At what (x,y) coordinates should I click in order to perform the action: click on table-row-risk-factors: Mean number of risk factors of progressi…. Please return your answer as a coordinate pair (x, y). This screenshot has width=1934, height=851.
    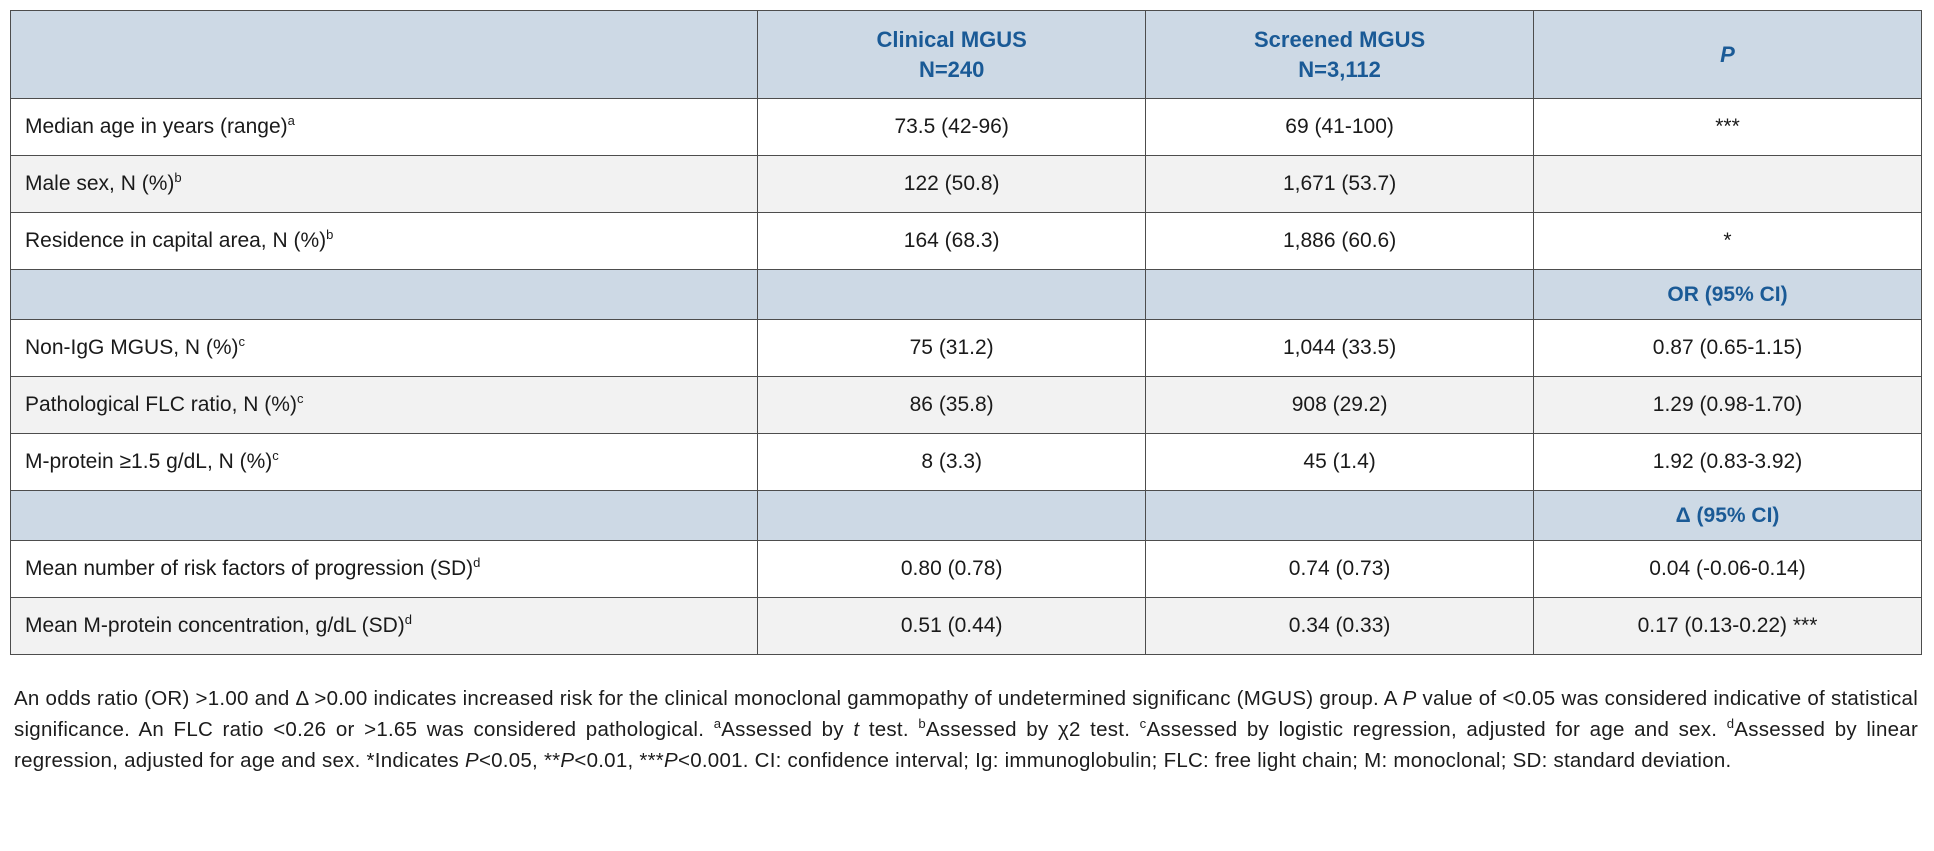
    Looking at the image, I should click on (965, 569).